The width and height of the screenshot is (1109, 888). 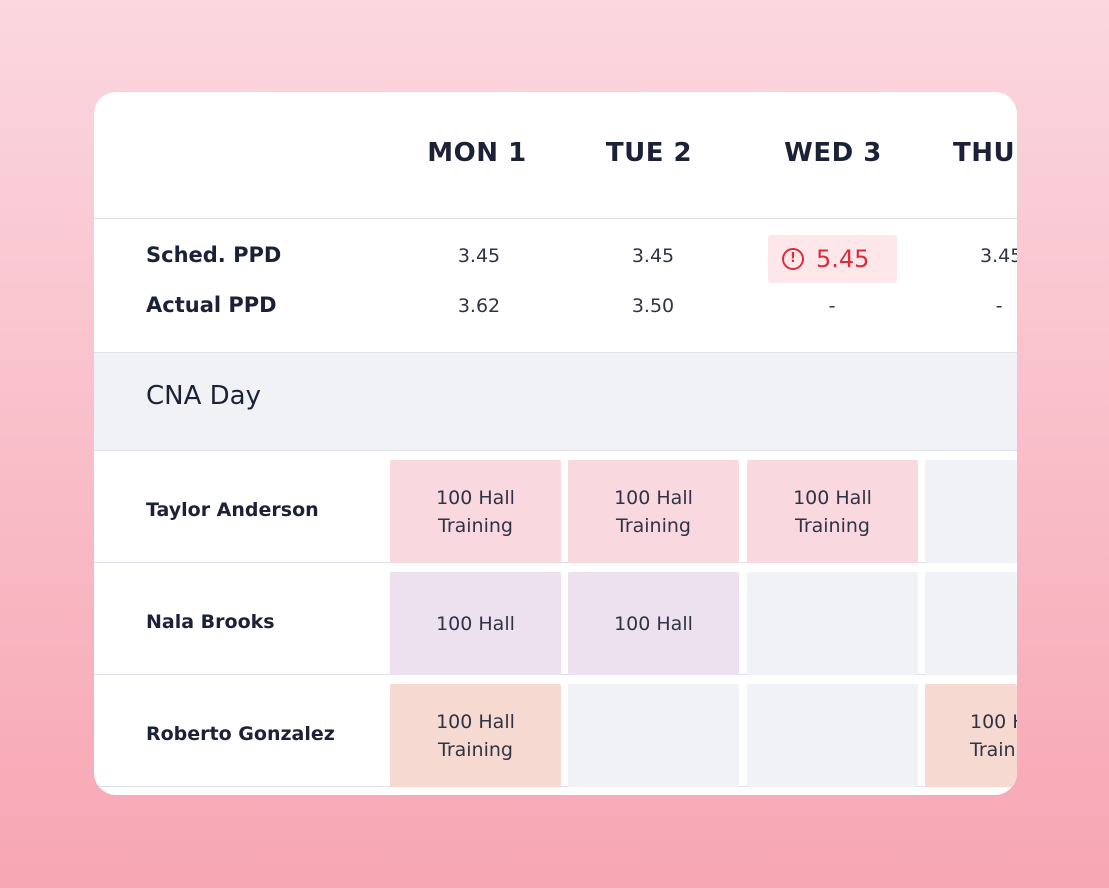 I want to click on day-header-wed: WED 3, so click(x=833, y=153).